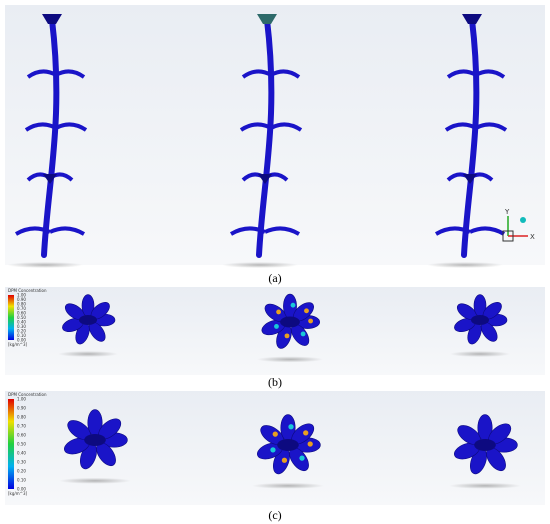 This screenshot has height=524, width=550. I want to click on caption: (a), so click(274, 278).